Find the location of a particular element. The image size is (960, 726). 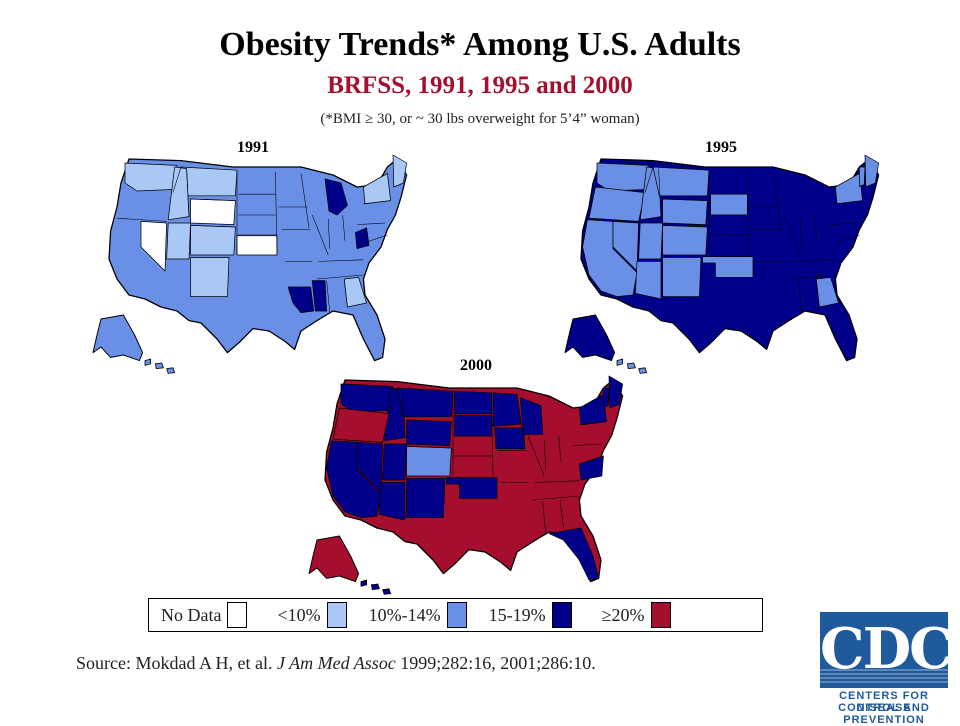

legend-10-14: 10%-14% is located at coordinates (418, 615).